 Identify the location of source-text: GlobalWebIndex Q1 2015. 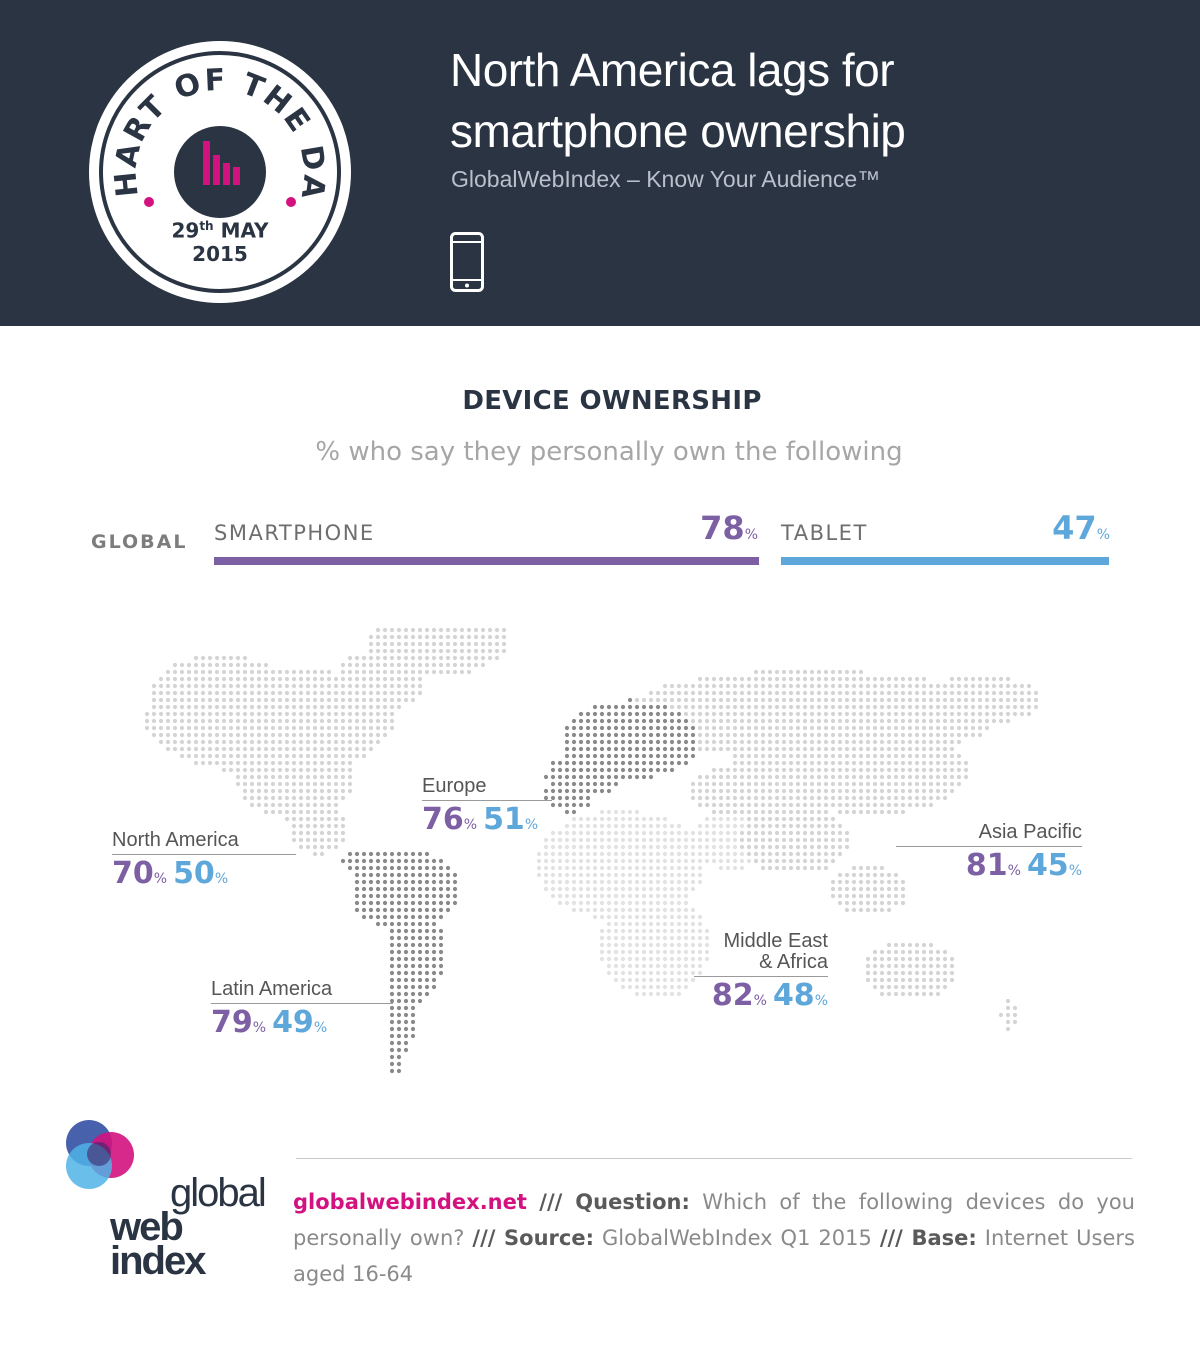
(736, 1238).